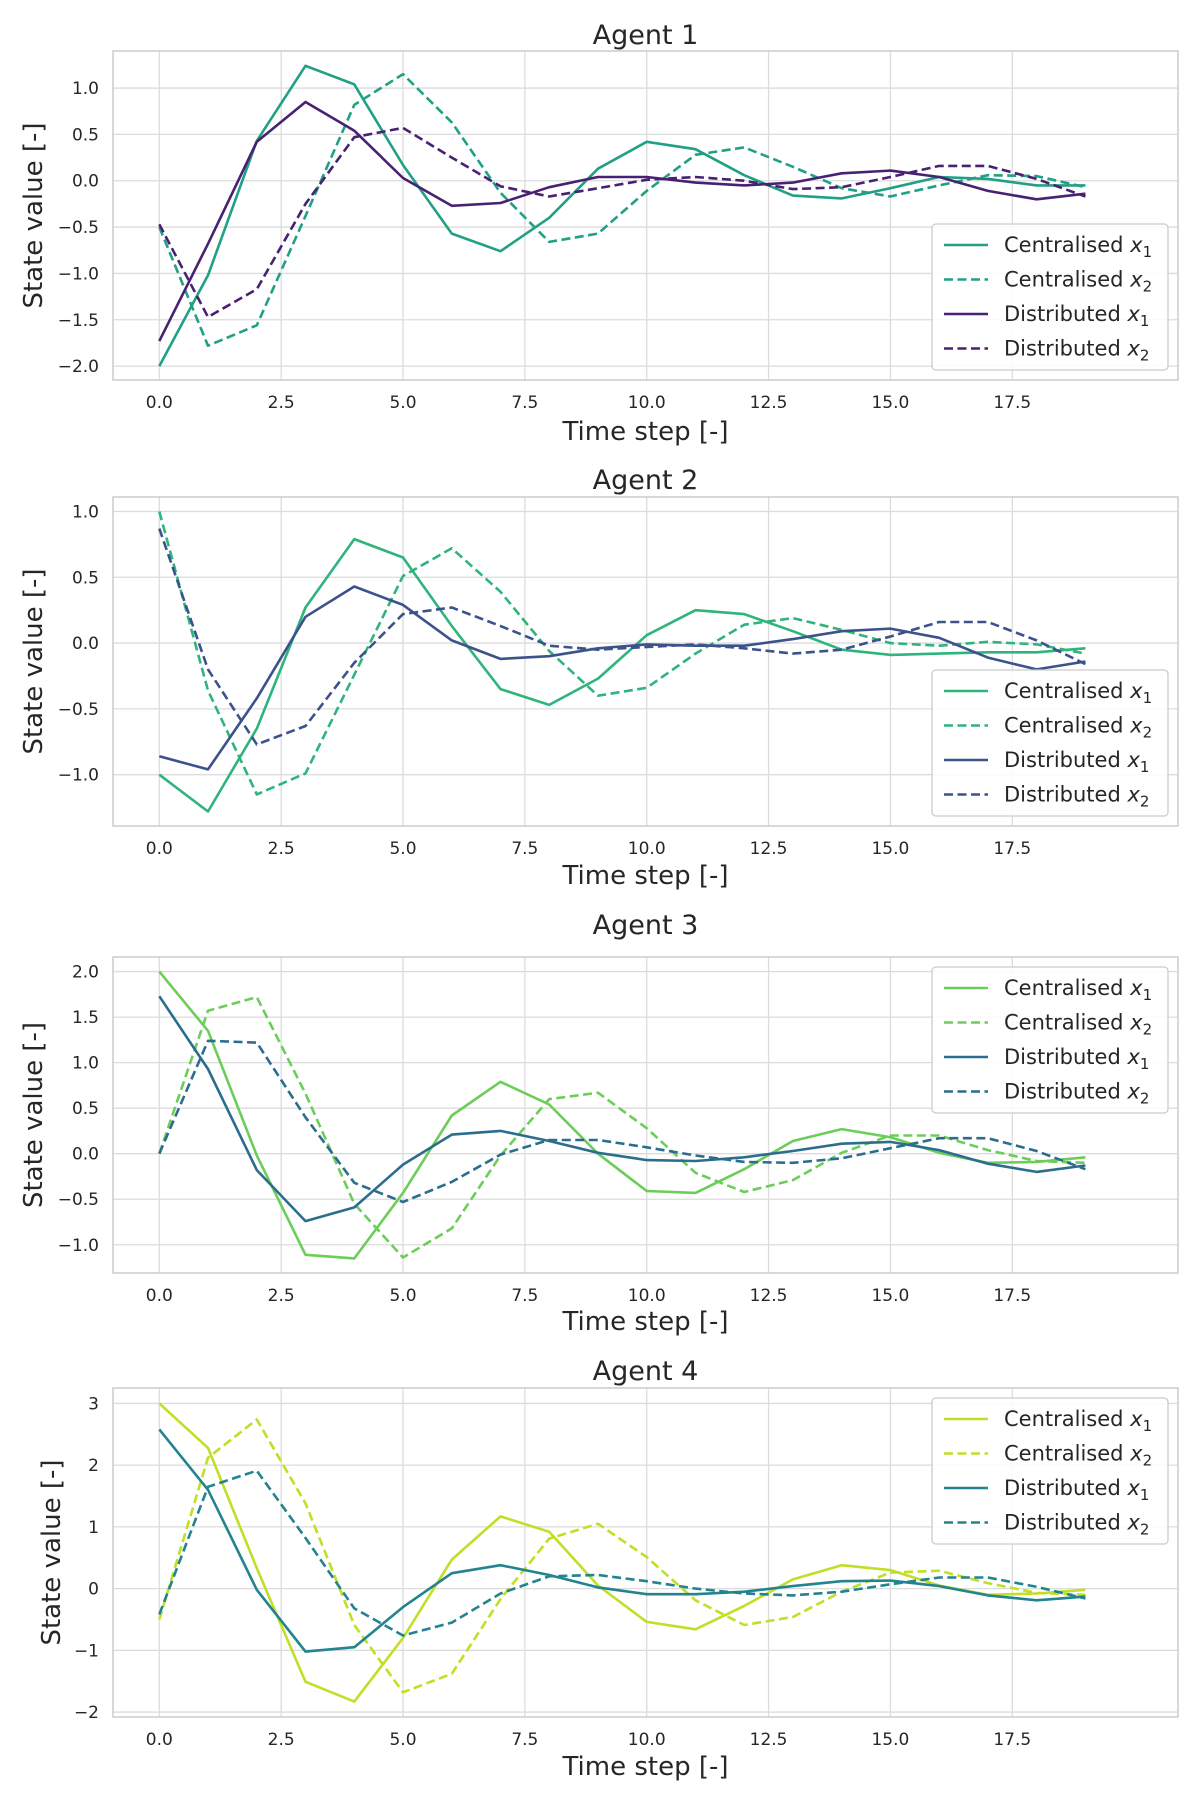  What do you see at coordinates (85, 578) in the screenshot?
I see `y-tick-label: 0.5` at bounding box center [85, 578].